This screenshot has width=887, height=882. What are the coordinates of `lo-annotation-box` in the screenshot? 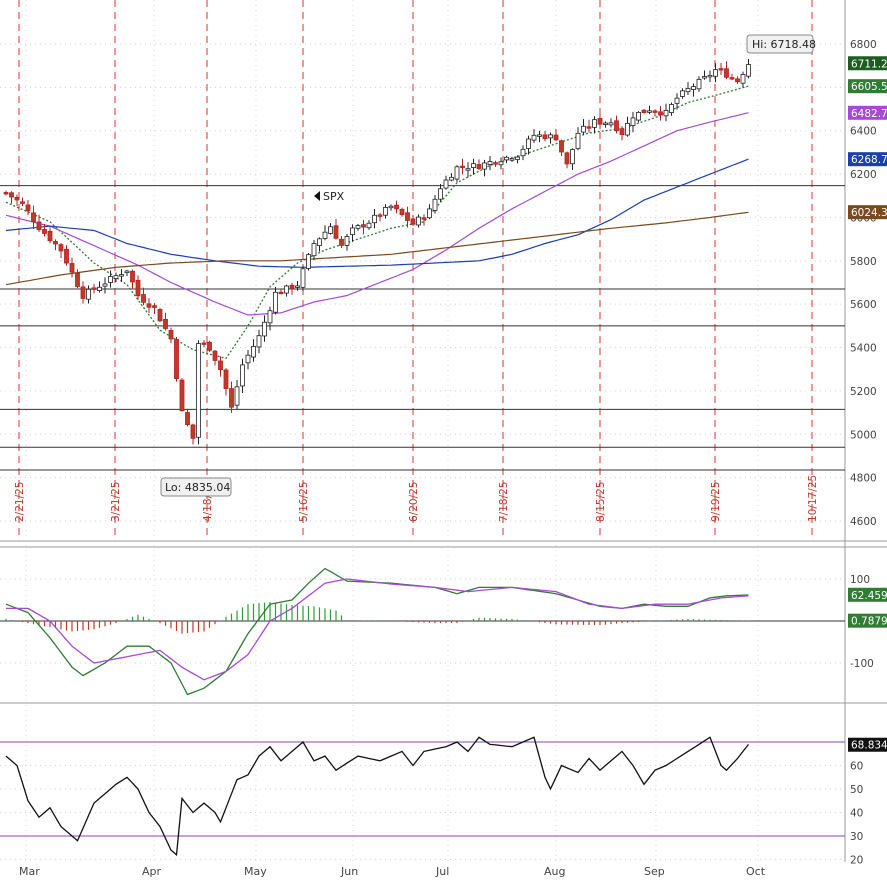 It's located at (196, 487).